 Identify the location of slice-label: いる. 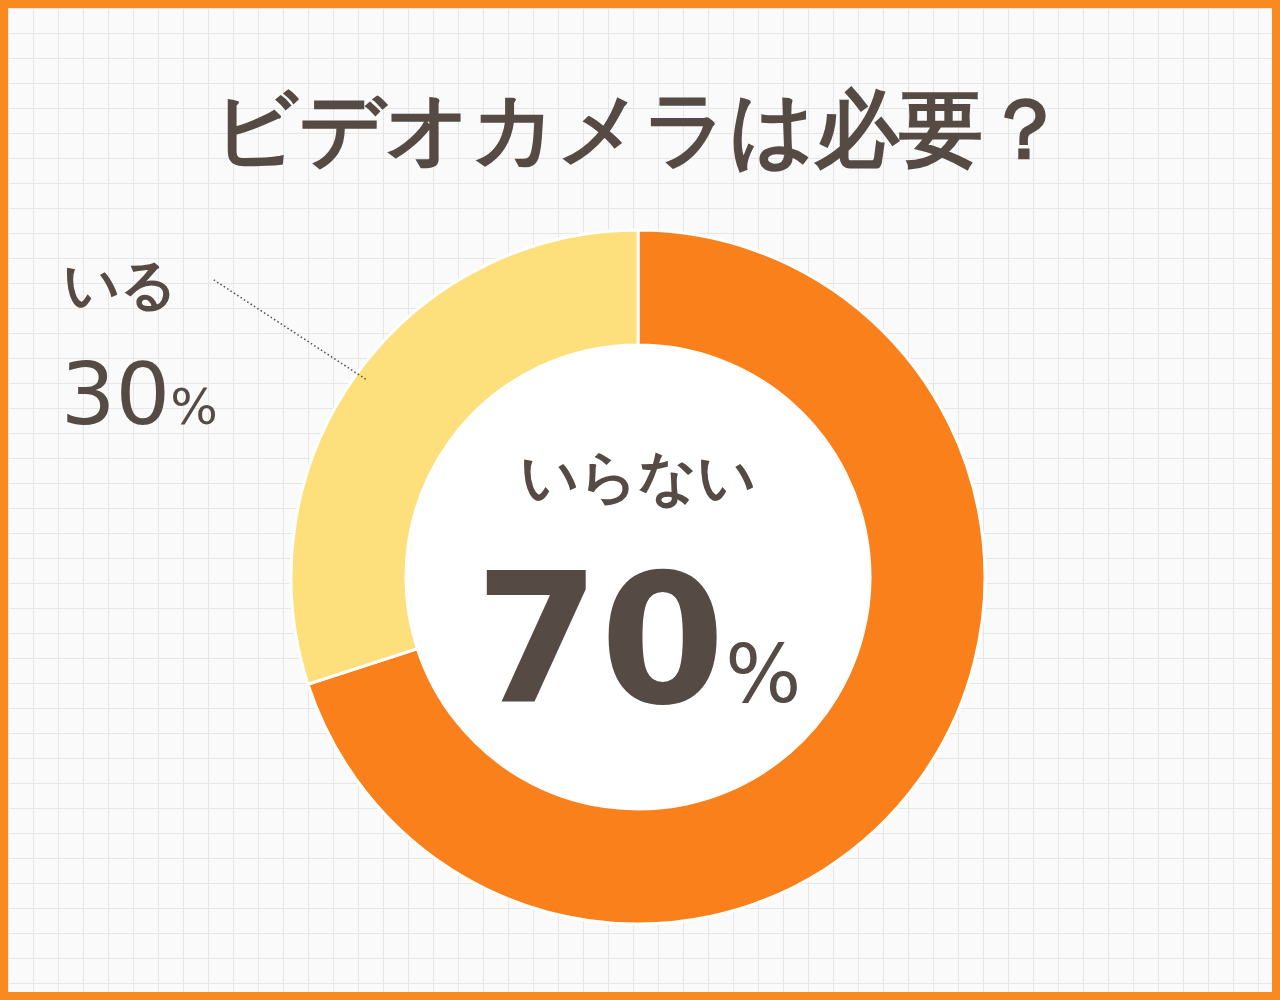
(119, 285).